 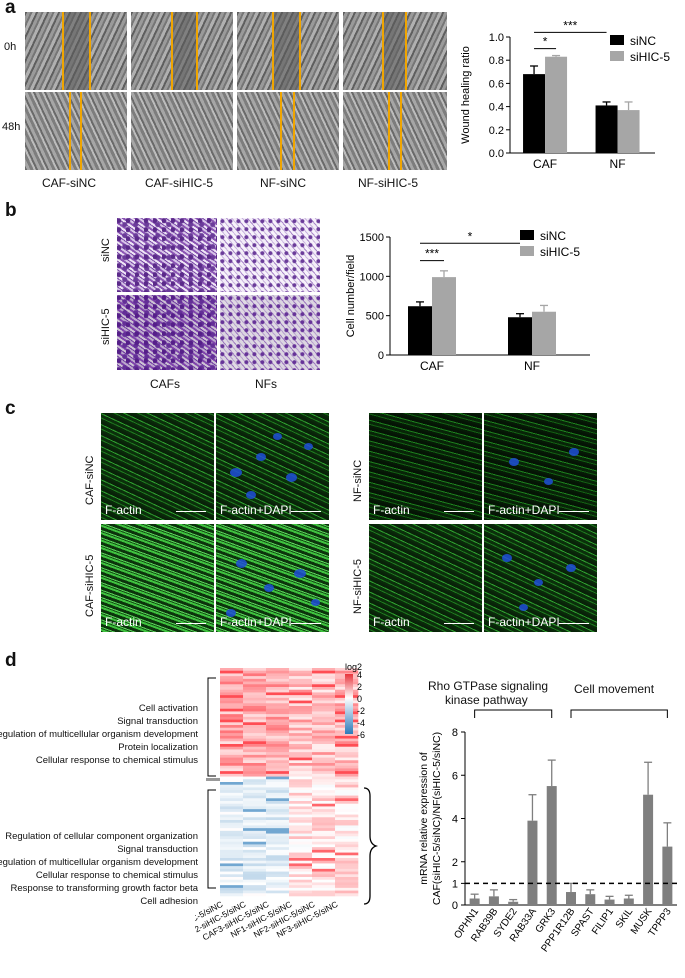 What do you see at coordinates (455, 906) in the screenshot?
I see `y-tick-label: 0` at bounding box center [455, 906].